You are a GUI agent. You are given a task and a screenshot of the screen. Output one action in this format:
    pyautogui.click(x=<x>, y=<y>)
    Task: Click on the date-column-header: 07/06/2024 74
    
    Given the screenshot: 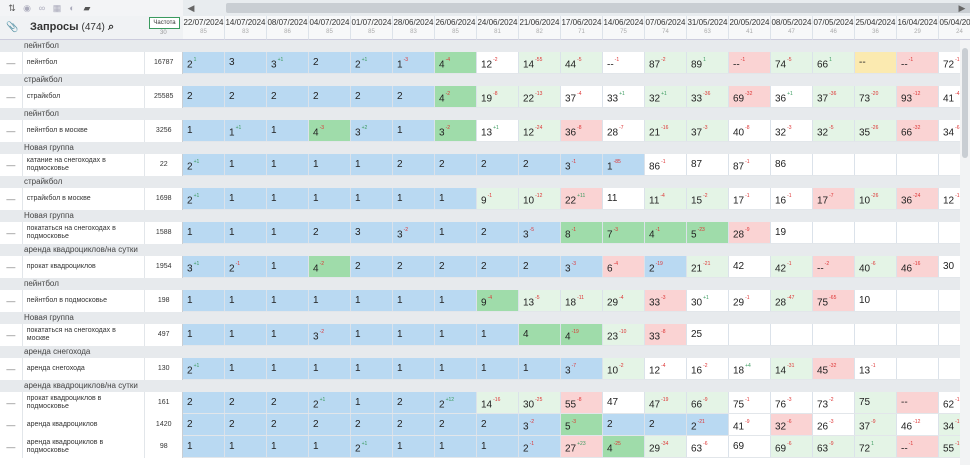 What is the action you would take?
    pyautogui.click(x=666, y=28)
    